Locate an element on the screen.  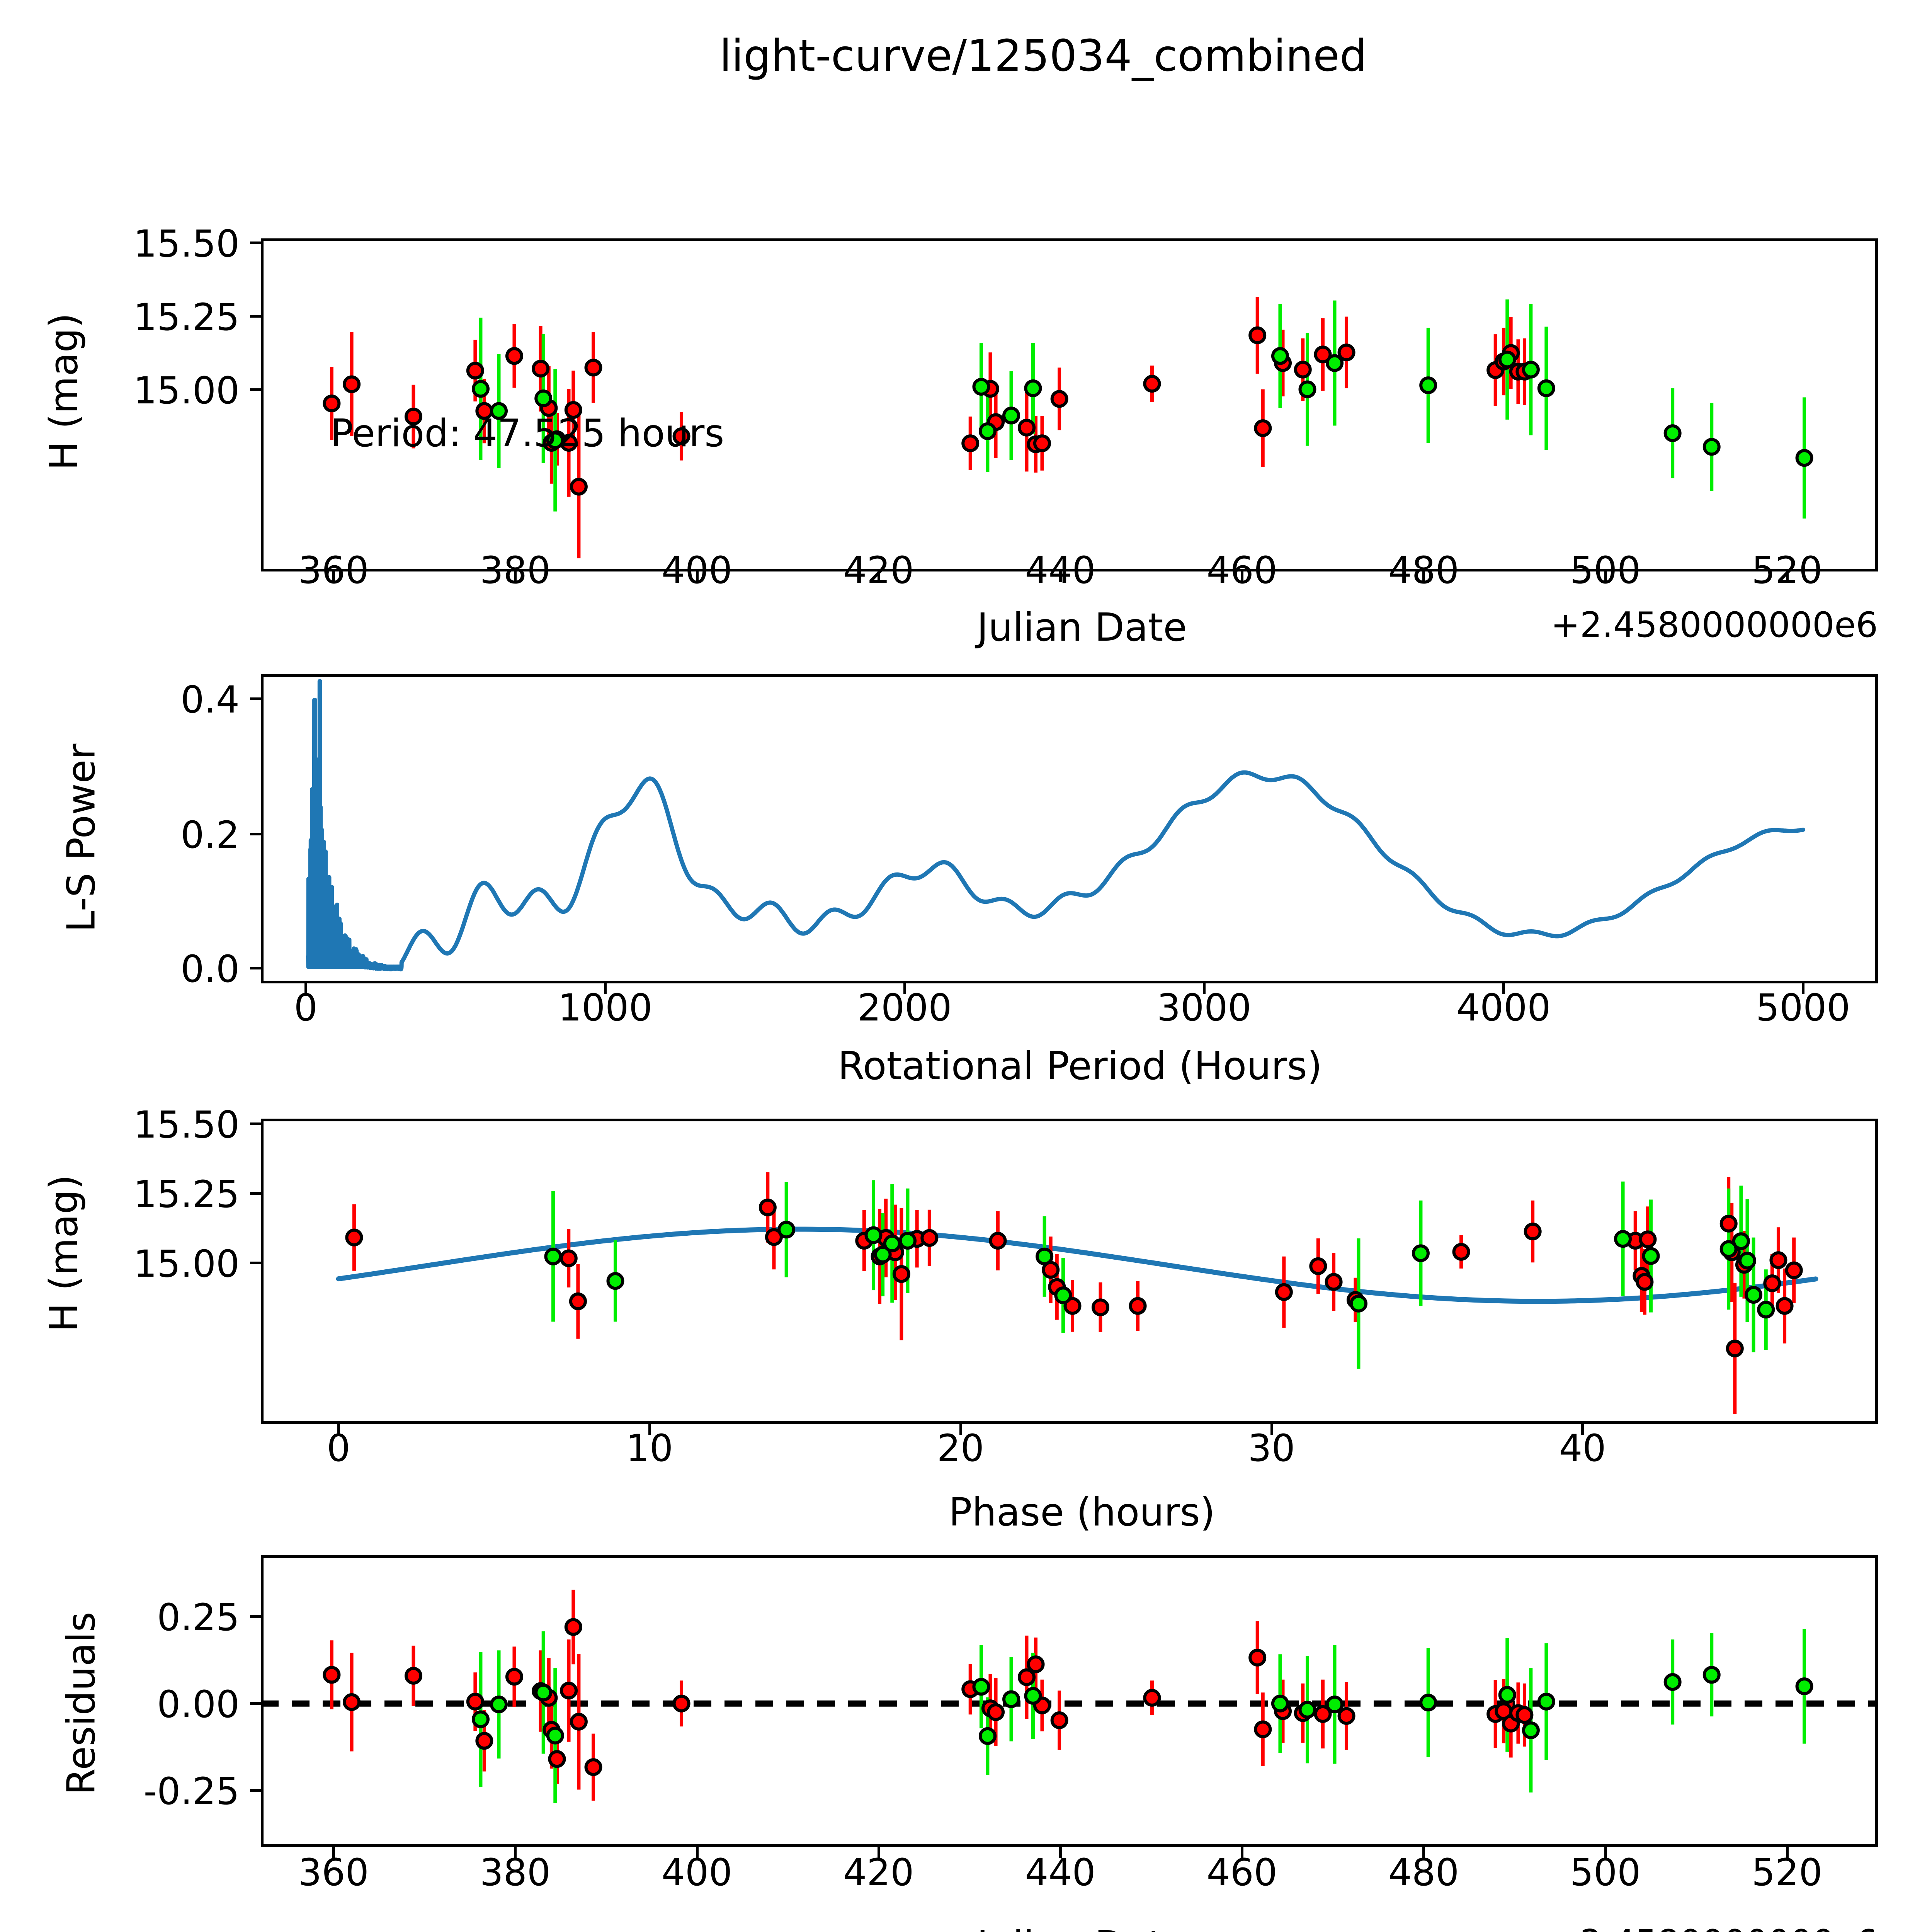
xtick-residuals-4: 440 is located at coordinates (1060, 1872).